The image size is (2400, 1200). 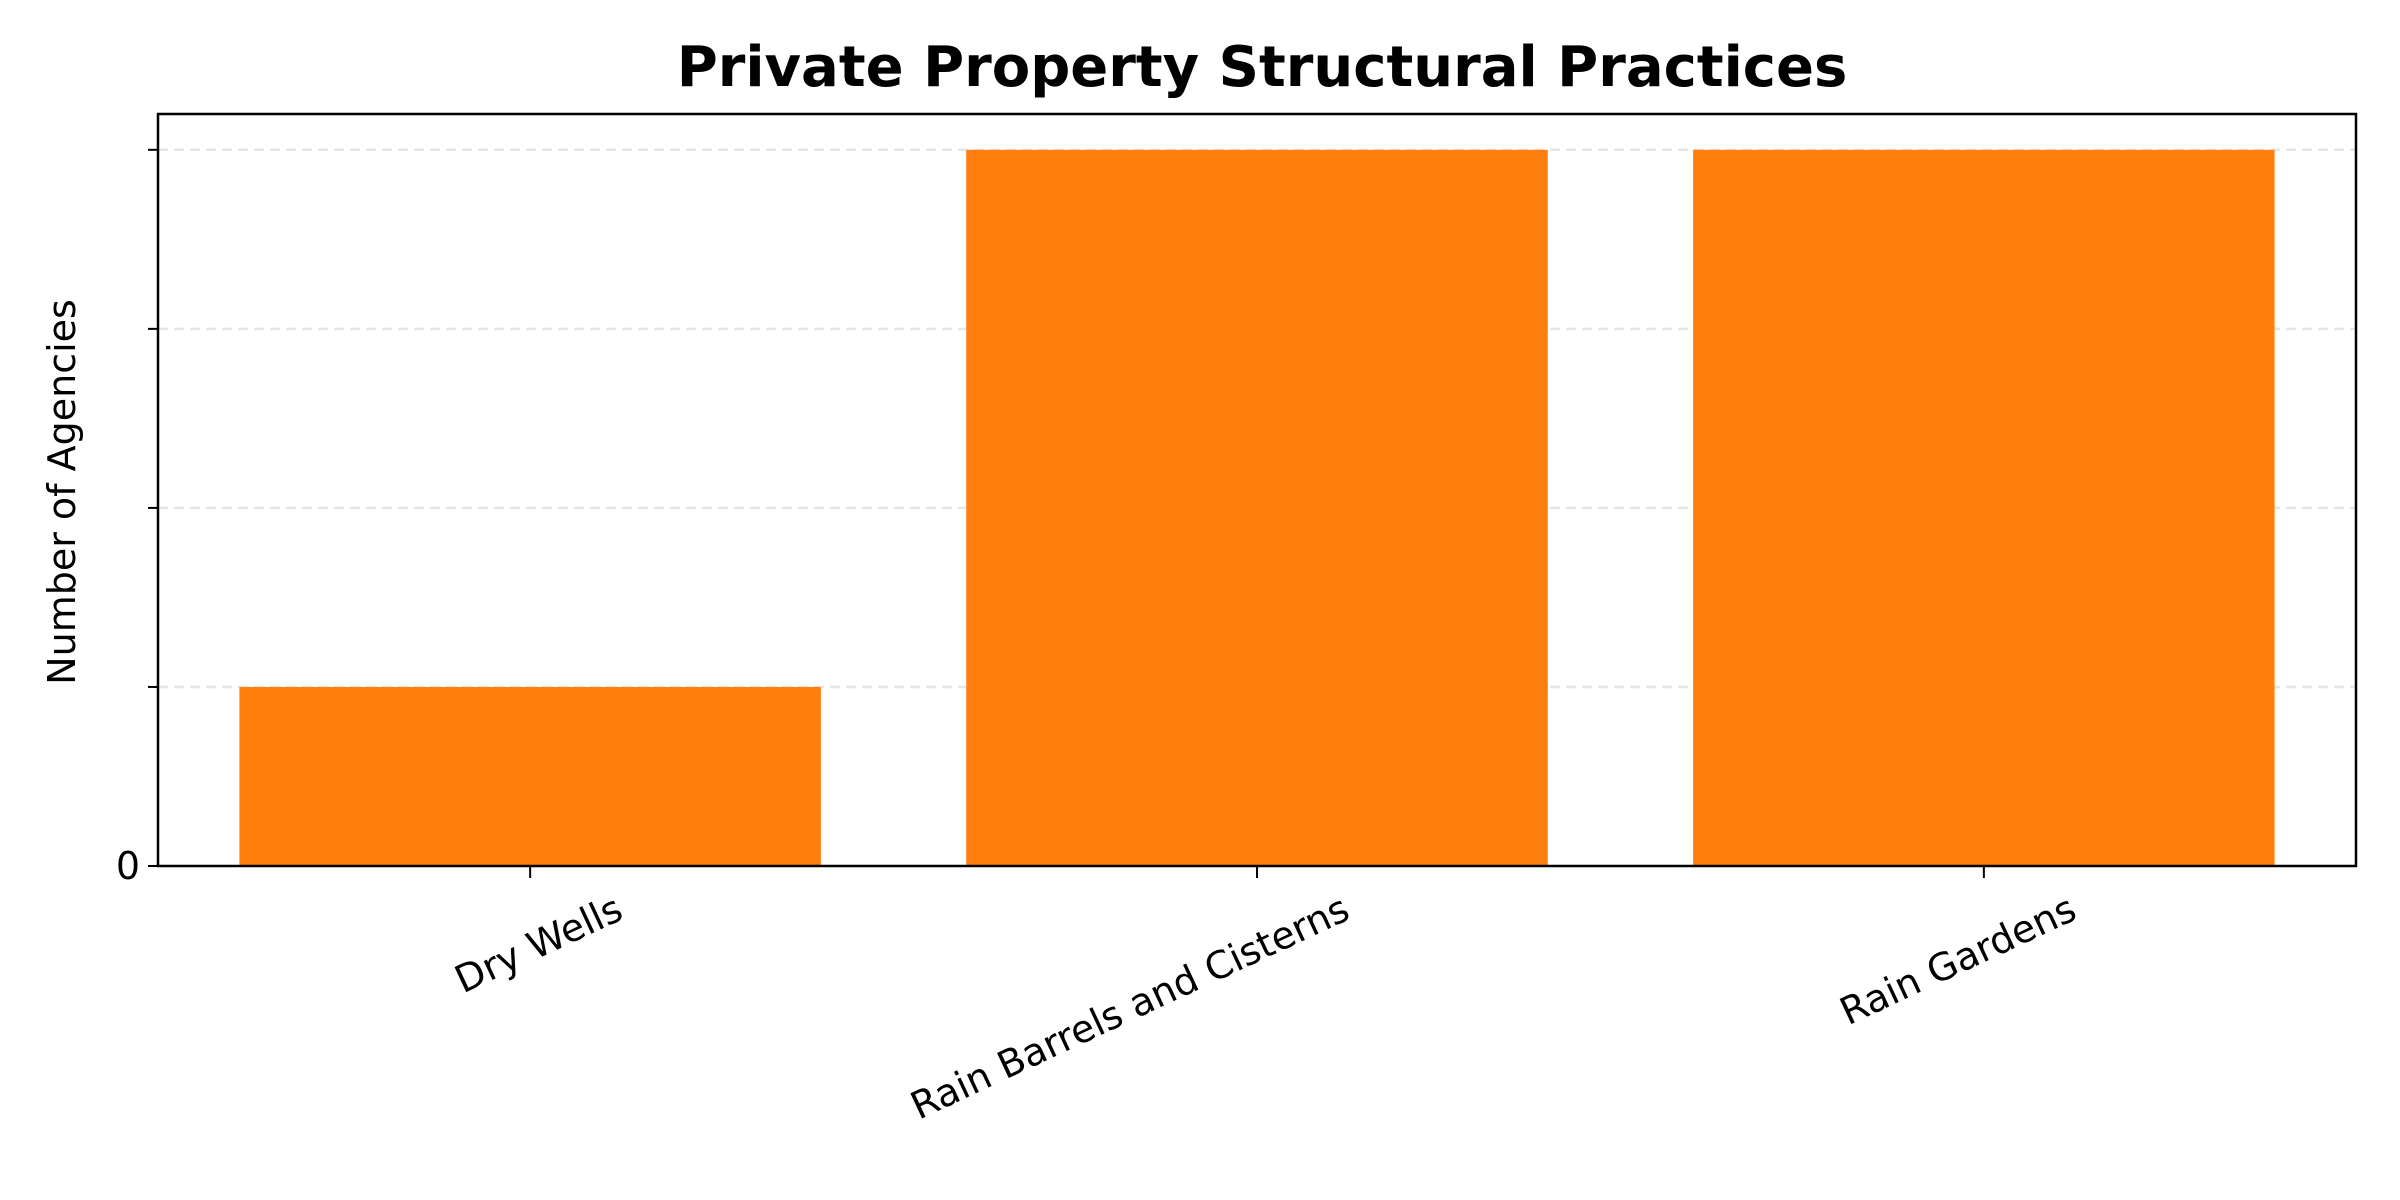 What do you see at coordinates (62, 492) in the screenshot?
I see `y-axis-label: Number of Agencies` at bounding box center [62, 492].